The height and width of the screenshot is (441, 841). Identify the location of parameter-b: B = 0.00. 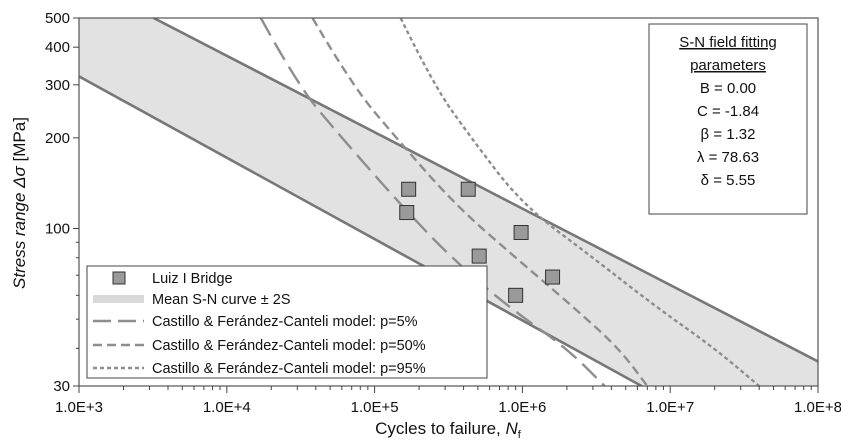
(728, 88).